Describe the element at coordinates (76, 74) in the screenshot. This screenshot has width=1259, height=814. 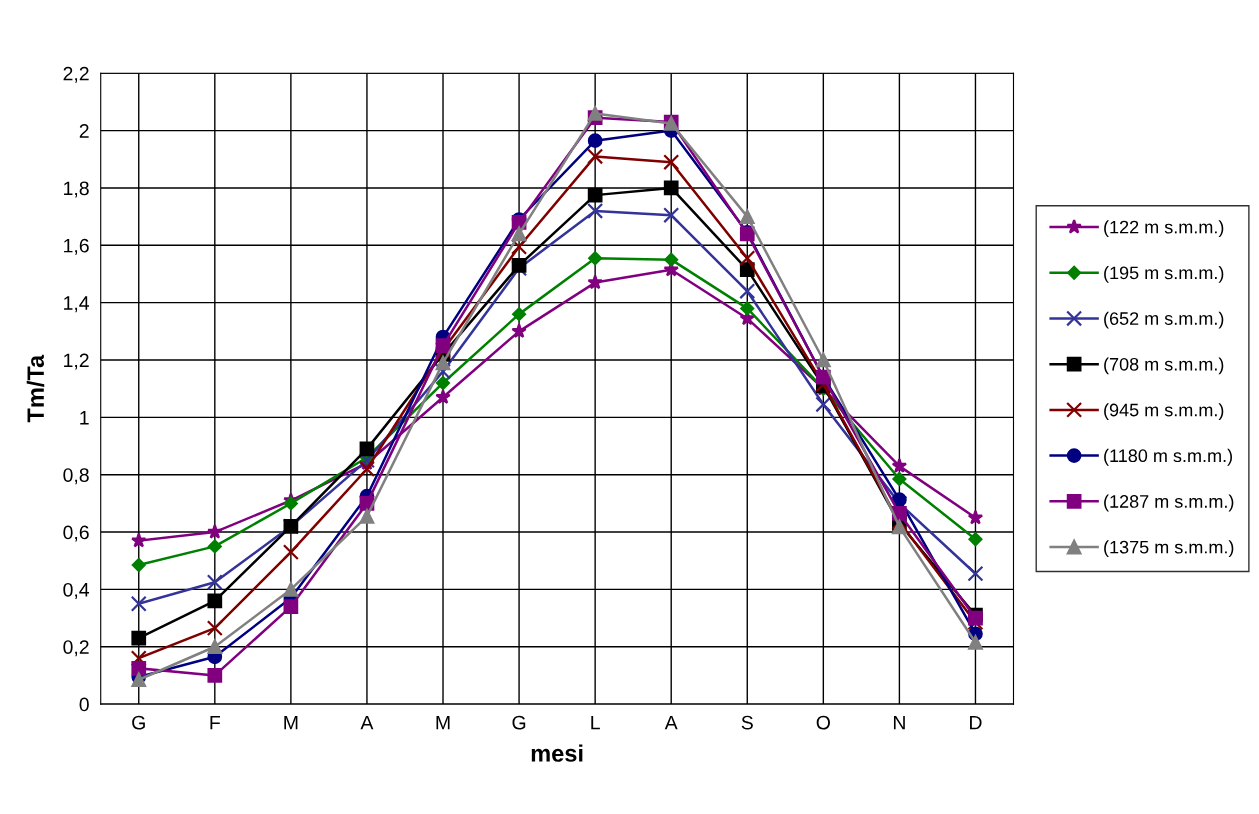
I see `y-tick-label: 2,2` at that location.